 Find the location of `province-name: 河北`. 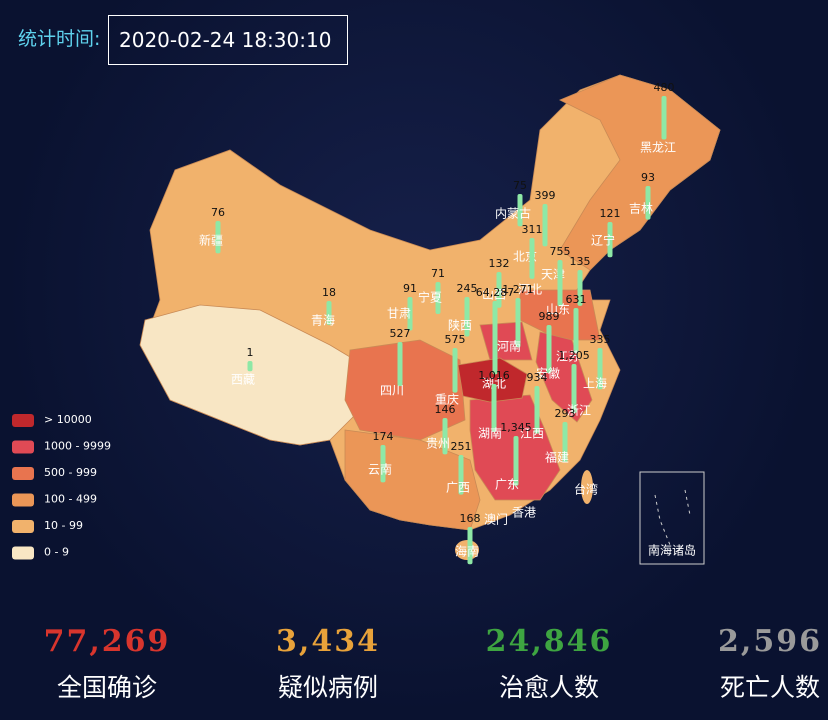

province-name: 河北 is located at coordinates (530, 290).